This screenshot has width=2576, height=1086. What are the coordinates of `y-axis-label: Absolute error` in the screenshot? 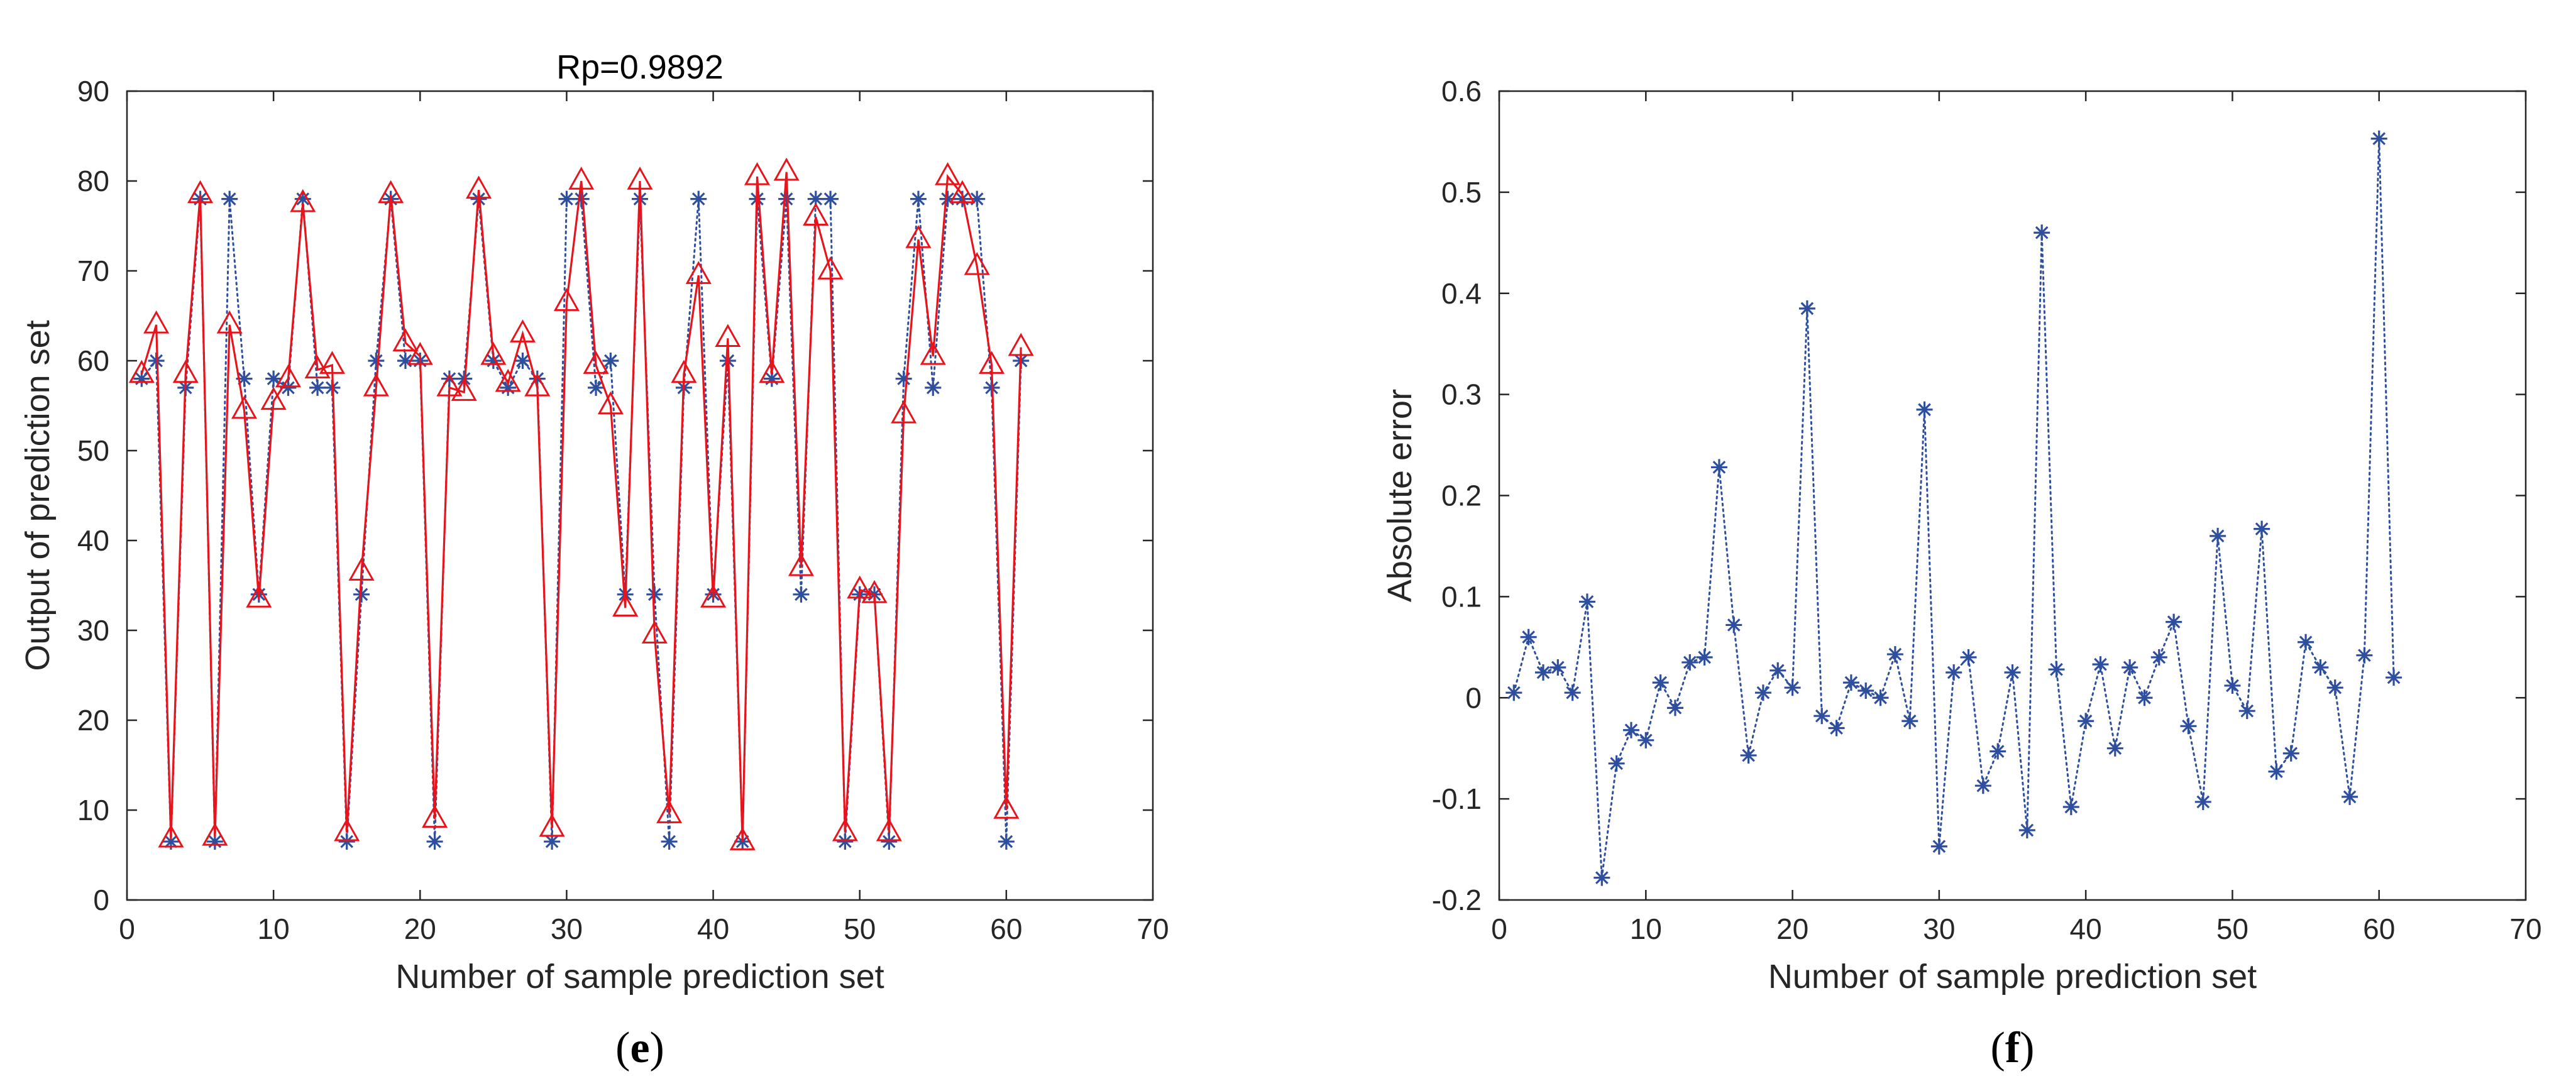 It's located at (1400, 495).